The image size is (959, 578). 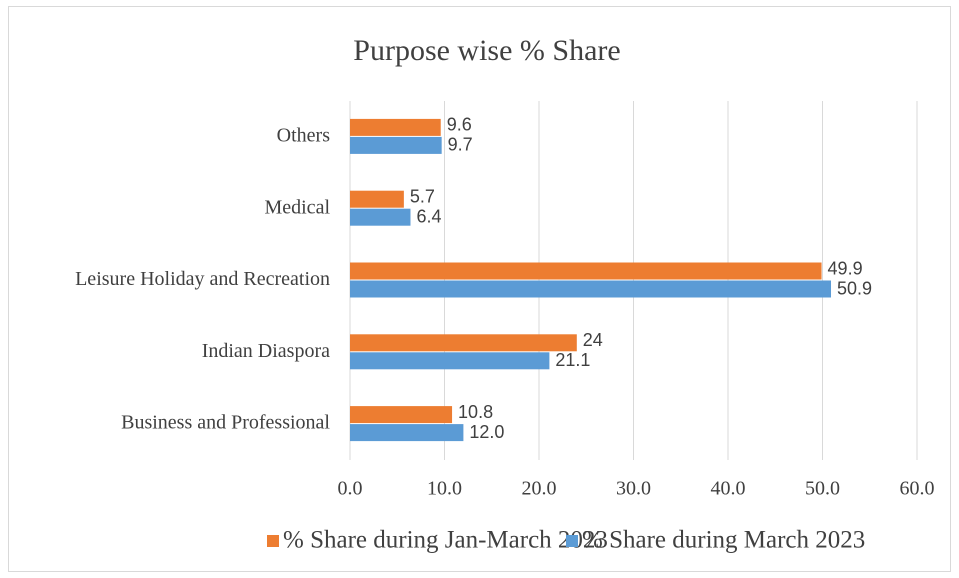 I want to click on x-tick-label: 40.0, so click(x=728, y=489).